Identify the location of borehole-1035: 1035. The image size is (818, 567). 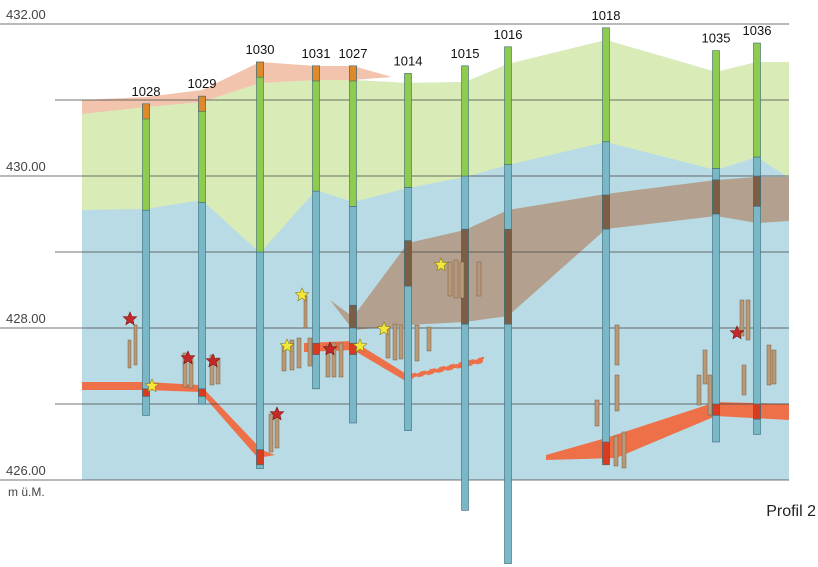
(716, 237).